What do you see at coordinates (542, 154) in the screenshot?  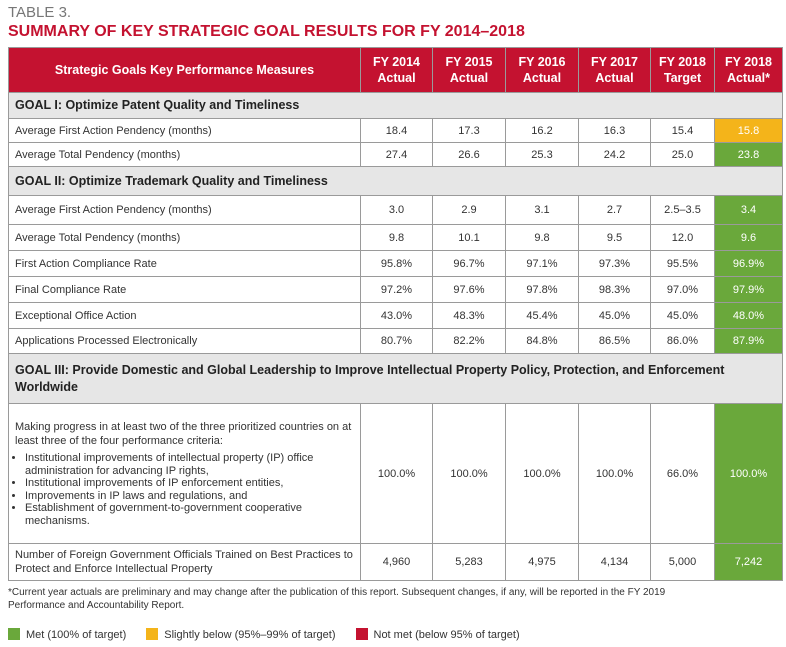 I see `value-cell: 25.3` at bounding box center [542, 154].